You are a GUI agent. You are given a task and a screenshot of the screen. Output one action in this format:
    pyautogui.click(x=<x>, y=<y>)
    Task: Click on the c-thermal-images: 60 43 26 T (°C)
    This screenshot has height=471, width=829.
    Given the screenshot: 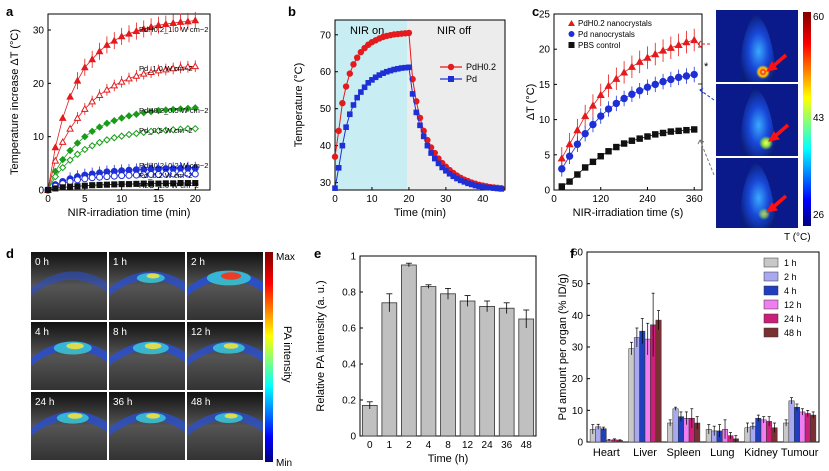 What is the action you would take?
    pyautogui.click(x=761, y=126)
    